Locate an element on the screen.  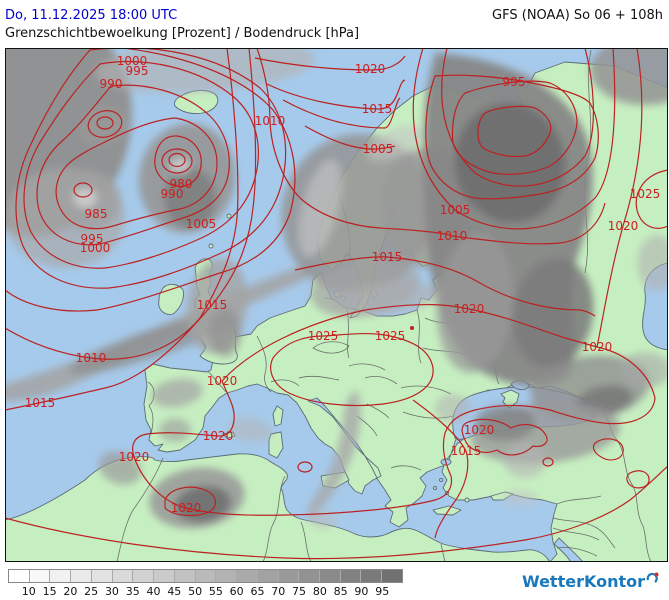
legend-tick: 45 is located at coordinates (174, 591).